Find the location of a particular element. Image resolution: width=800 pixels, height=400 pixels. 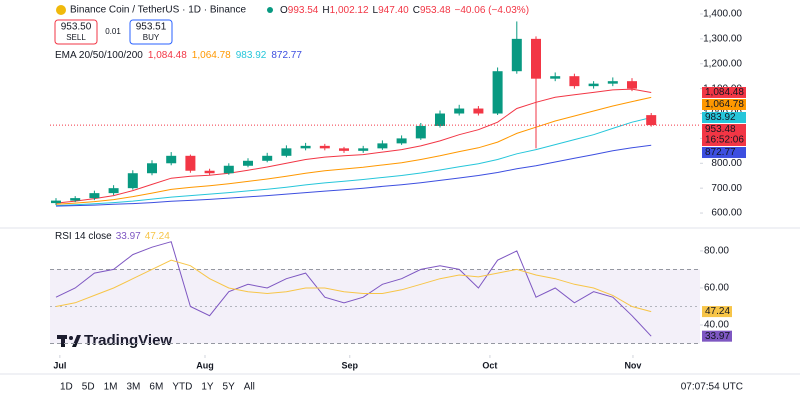

rsi-legend: RSI 14 close 33.97 47.24 is located at coordinates (112, 236).